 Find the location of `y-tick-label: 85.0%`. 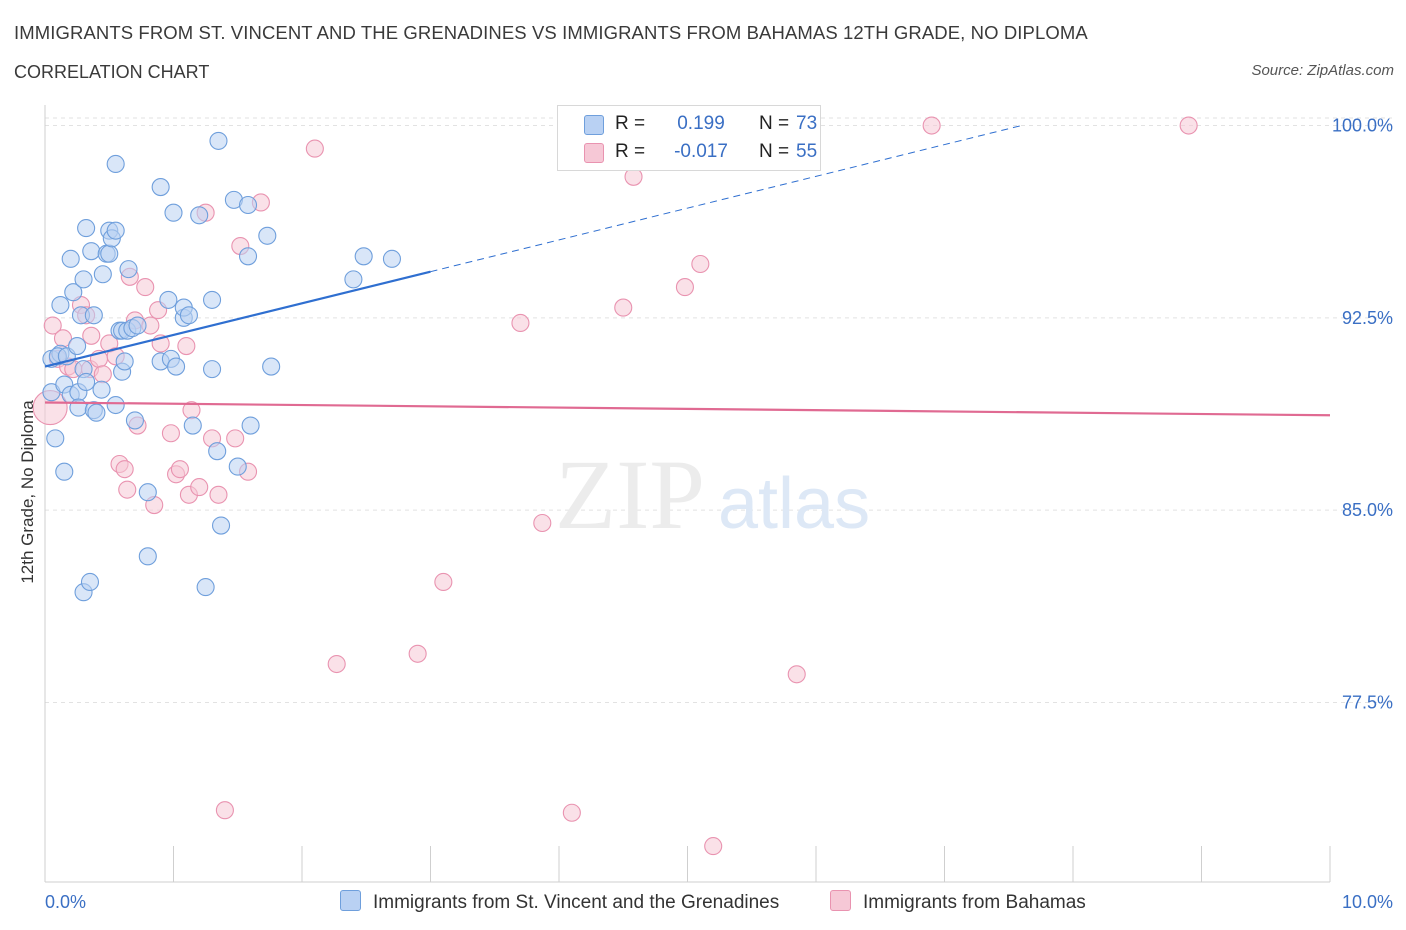

y-tick-label: 85.0% is located at coordinates (1367, 510).